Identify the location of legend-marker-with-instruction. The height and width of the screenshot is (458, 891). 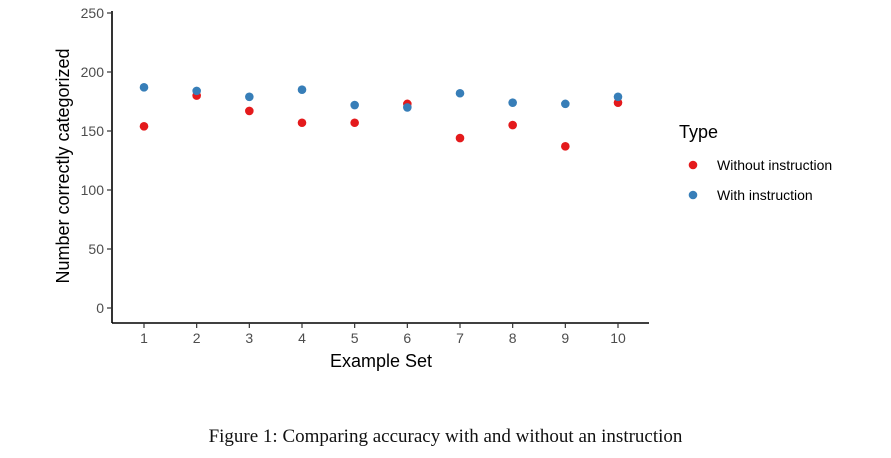
(693, 195).